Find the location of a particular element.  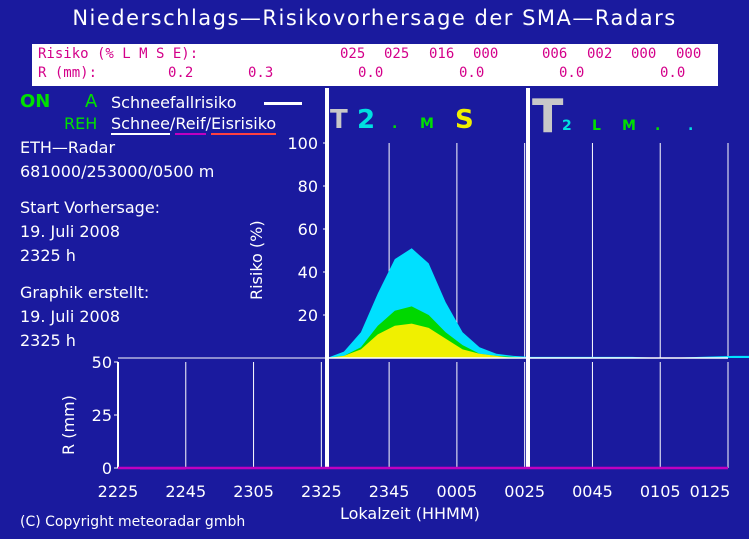

x-tick-label: 2245 is located at coordinates (185, 491).